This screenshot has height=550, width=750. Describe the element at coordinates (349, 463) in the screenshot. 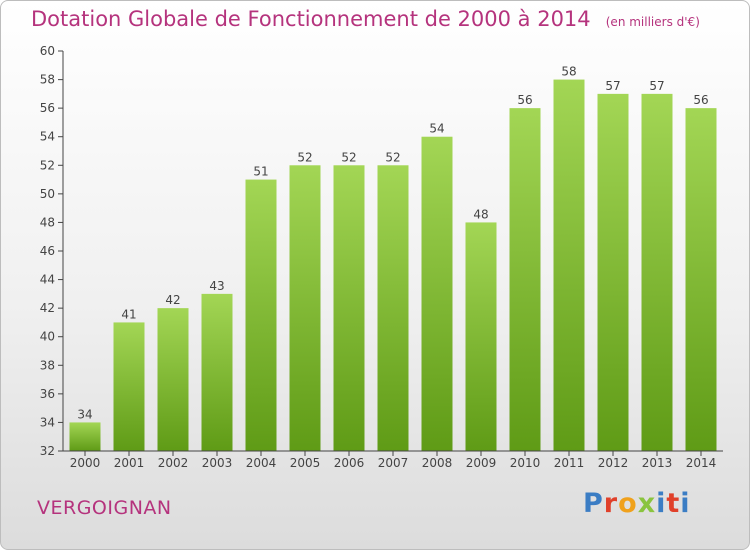

I see `x-tick-label: 2006` at that location.